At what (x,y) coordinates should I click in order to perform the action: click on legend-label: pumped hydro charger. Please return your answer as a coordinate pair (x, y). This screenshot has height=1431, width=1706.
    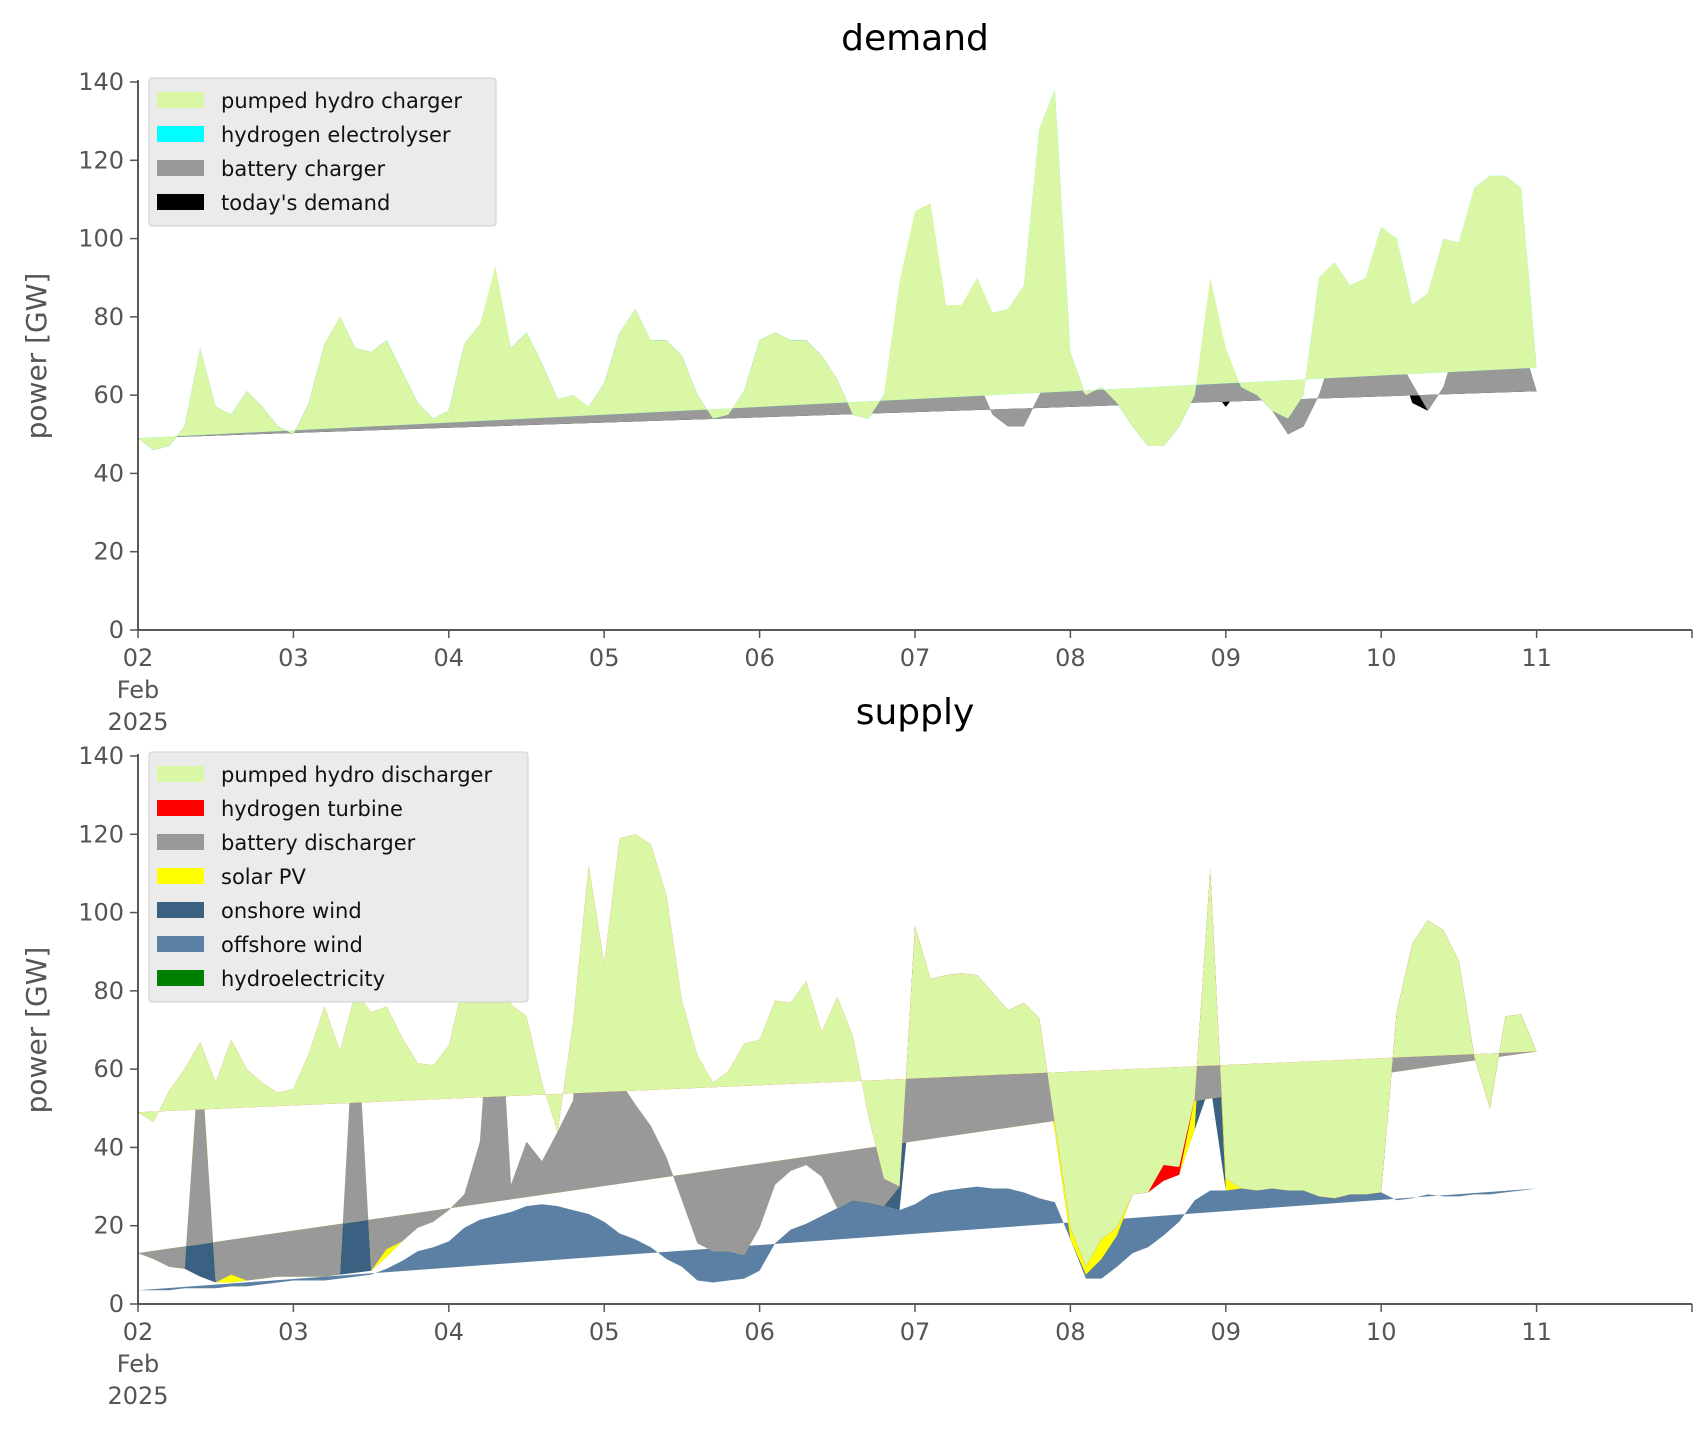
    Looking at the image, I should click on (341, 101).